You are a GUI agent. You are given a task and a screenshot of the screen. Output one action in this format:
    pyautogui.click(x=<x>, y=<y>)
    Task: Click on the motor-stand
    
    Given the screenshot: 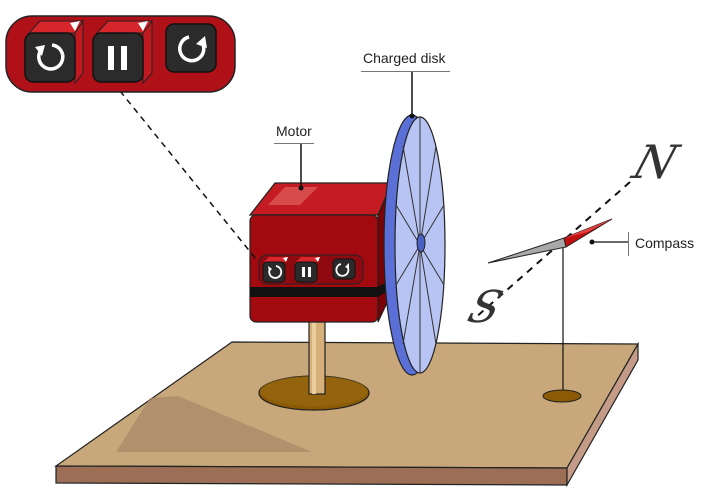 What is the action you would take?
    pyautogui.click(x=314, y=364)
    